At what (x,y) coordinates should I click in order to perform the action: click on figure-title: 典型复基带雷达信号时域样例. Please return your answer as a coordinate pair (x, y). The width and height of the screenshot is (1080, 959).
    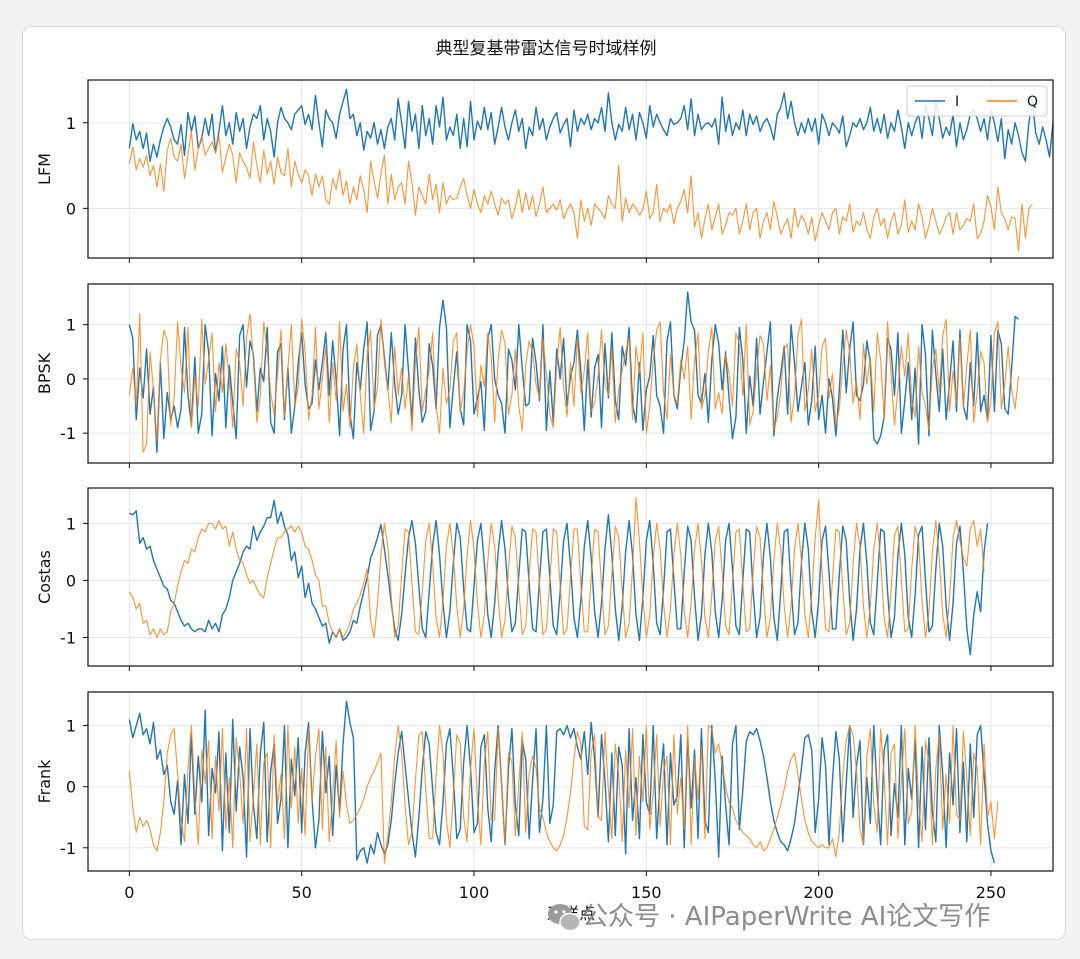
    Looking at the image, I should click on (546, 49).